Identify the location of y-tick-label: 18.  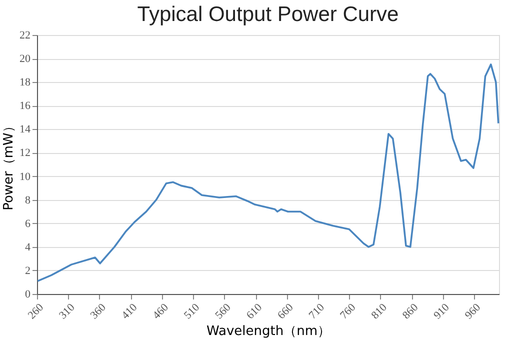
(25, 82).